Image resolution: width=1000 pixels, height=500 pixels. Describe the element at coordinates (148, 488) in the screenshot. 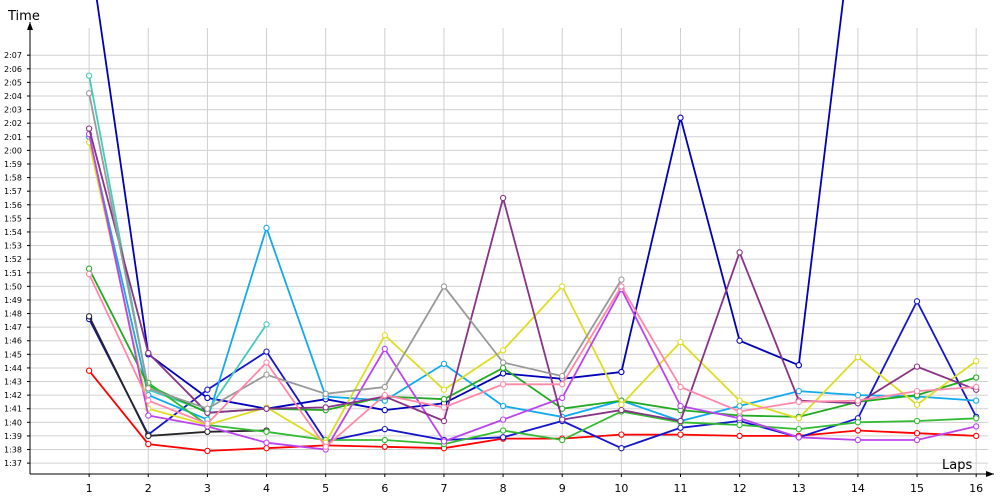

I see `x-tick-label: 2` at that location.